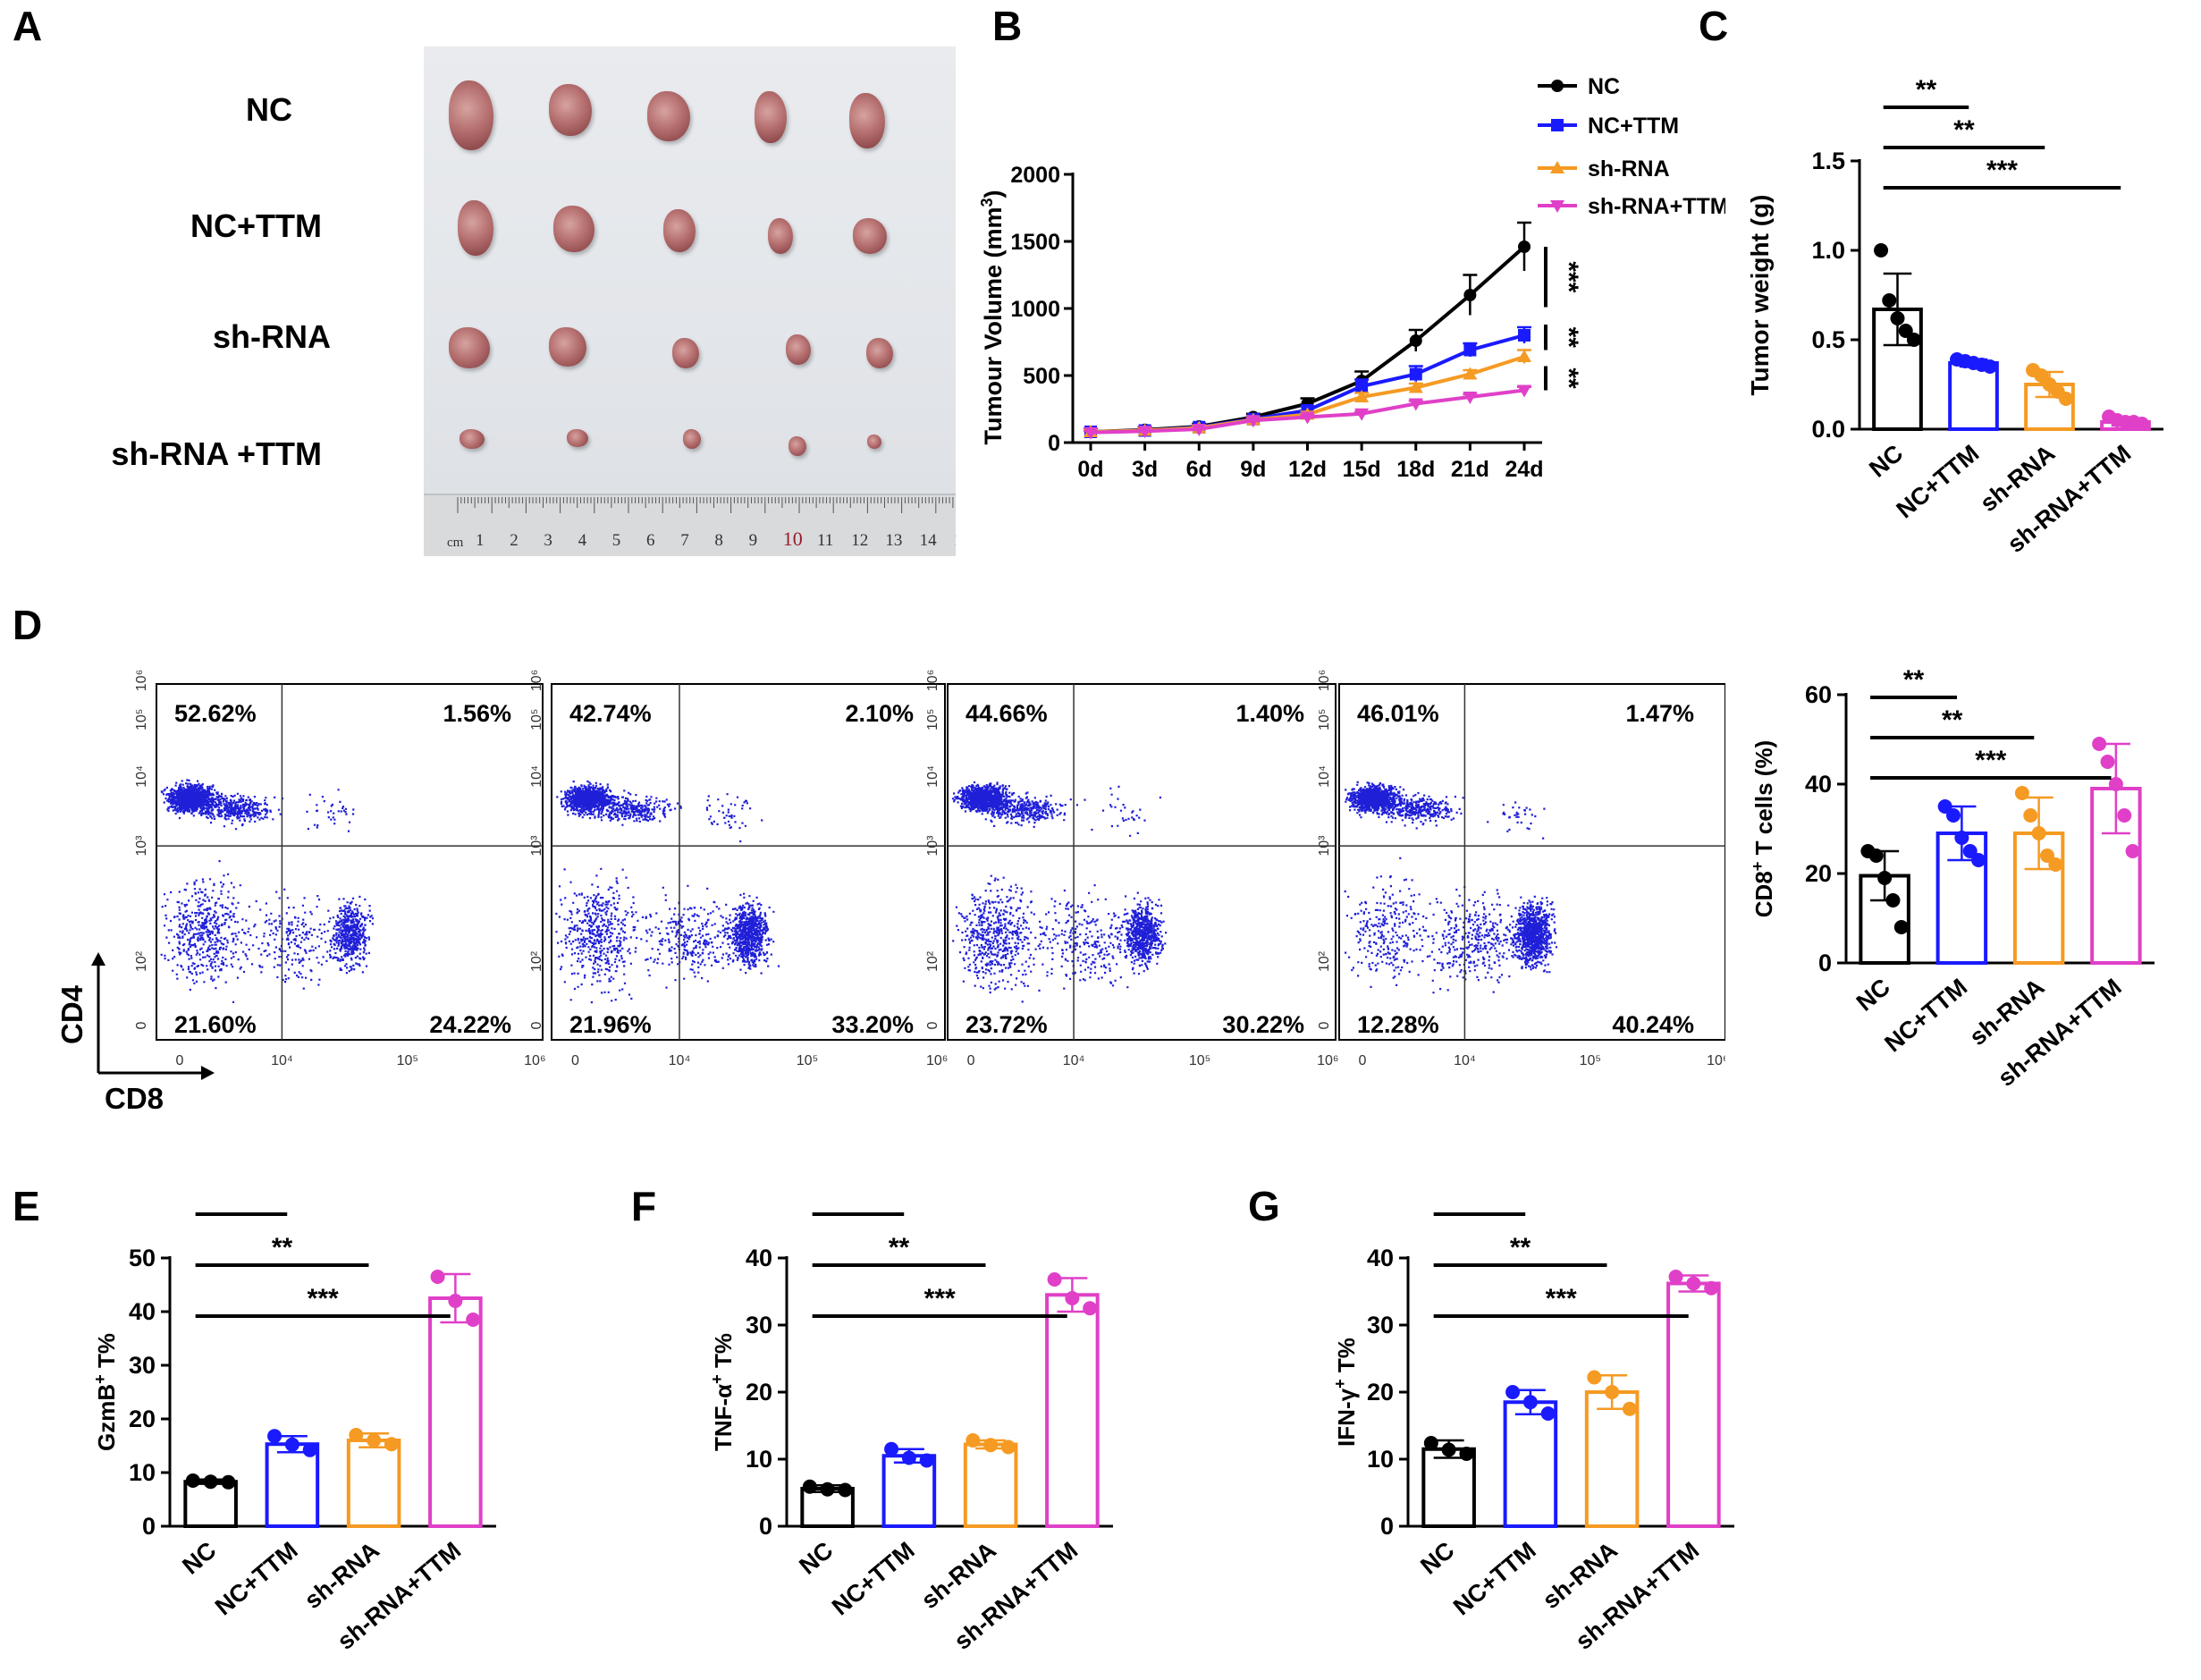 This screenshot has height=1680, width=2201. Describe the element at coordinates (1828, 250) in the screenshot. I see `y-tick-label: 1.0` at that location.